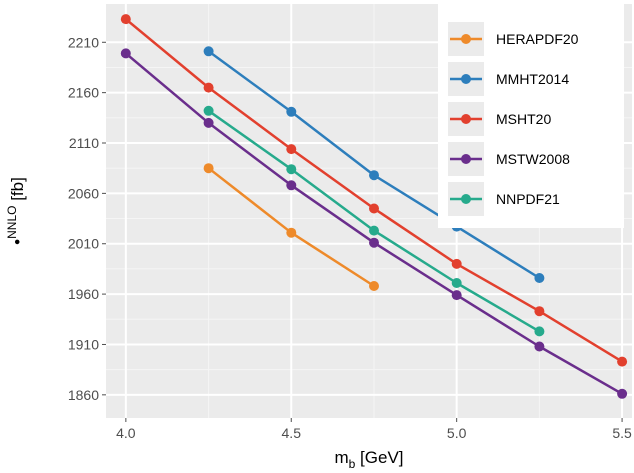  Describe the element at coordinates (537, 39) in the screenshot. I see `legend-label-herapdf20: HERAPDF20` at that location.